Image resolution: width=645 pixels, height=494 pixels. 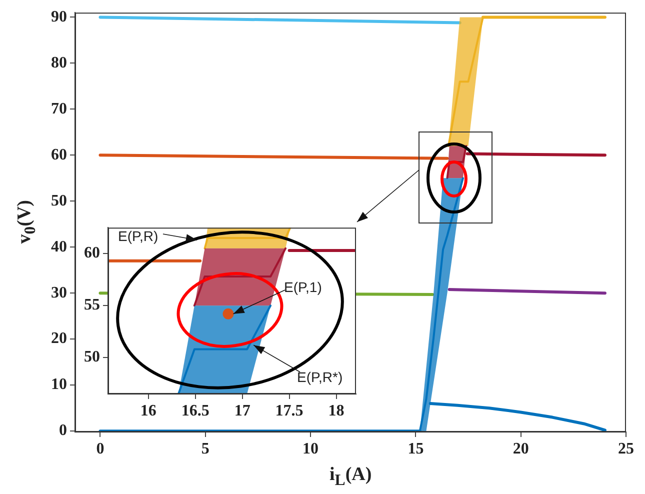 What do you see at coordinates (59, 385) in the screenshot?
I see `y-tick-label: 10` at bounding box center [59, 385].